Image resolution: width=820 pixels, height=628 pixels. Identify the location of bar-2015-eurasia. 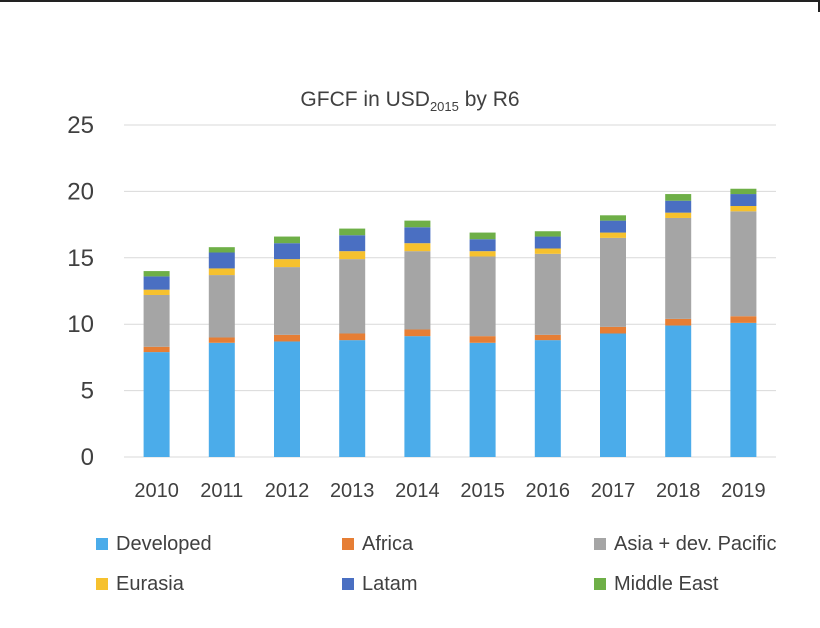
(482, 254).